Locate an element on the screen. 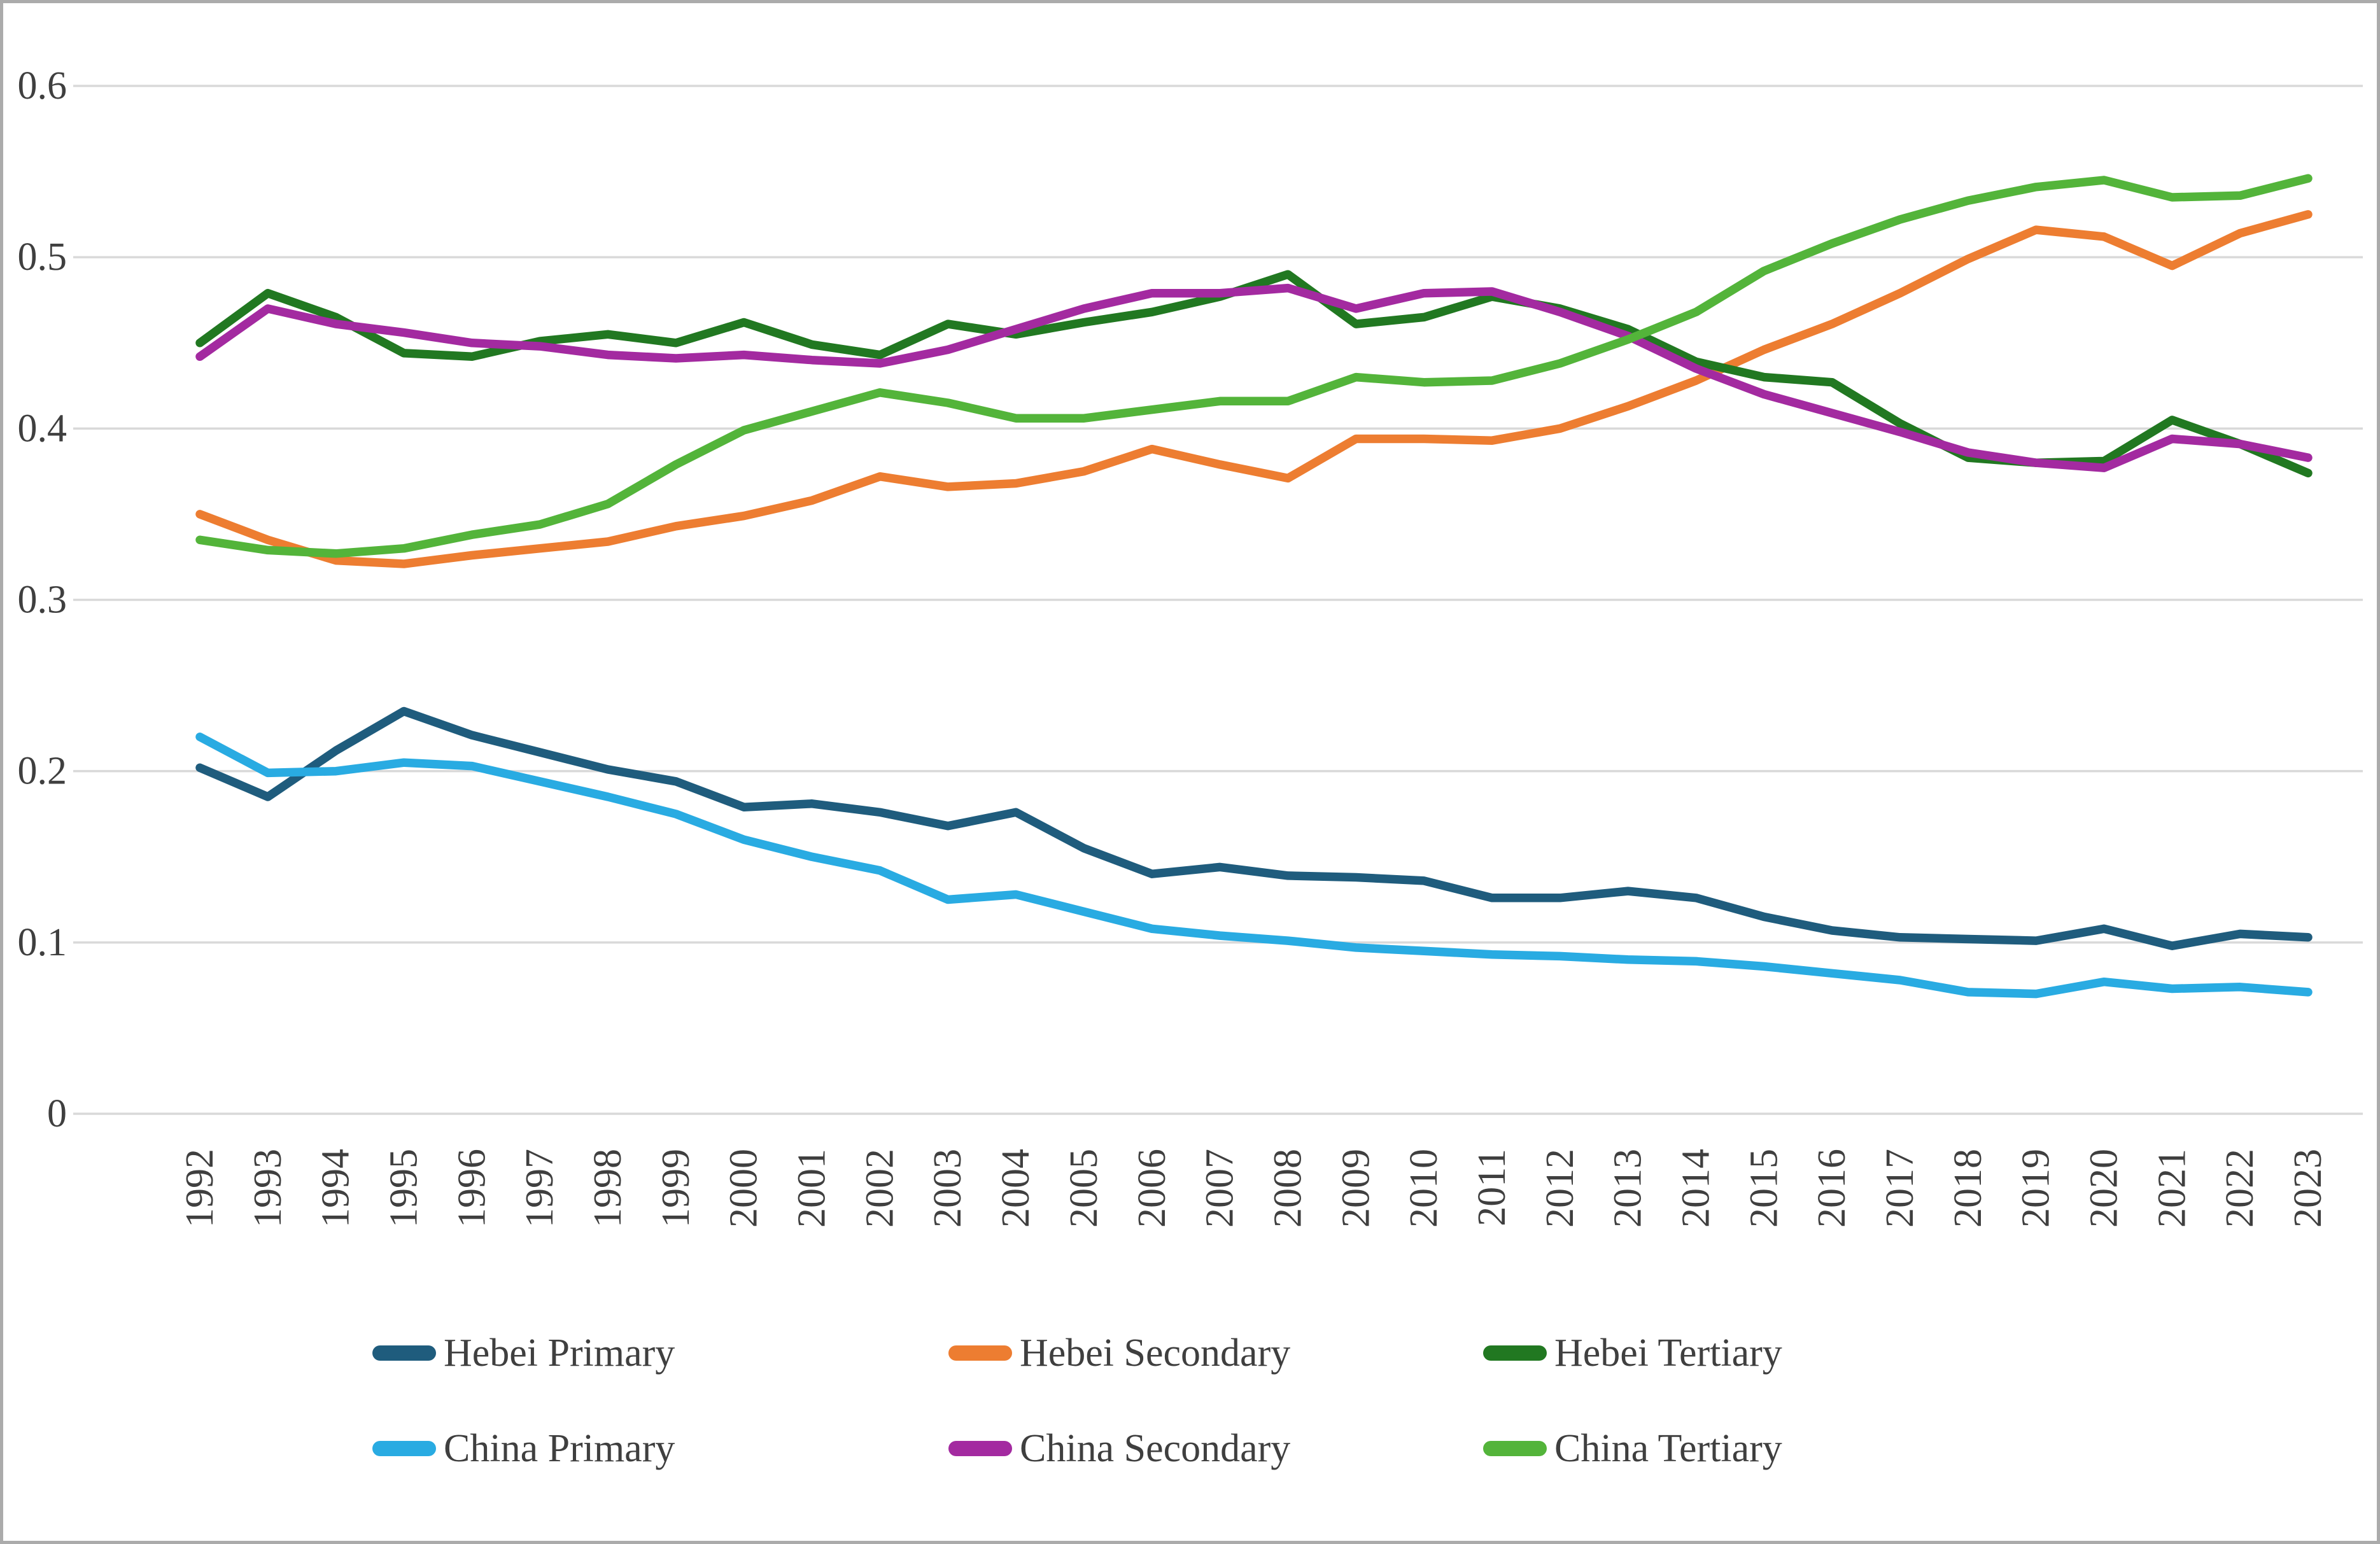  x-tick-label-year: 2013 is located at coordinates (1628, 1189).